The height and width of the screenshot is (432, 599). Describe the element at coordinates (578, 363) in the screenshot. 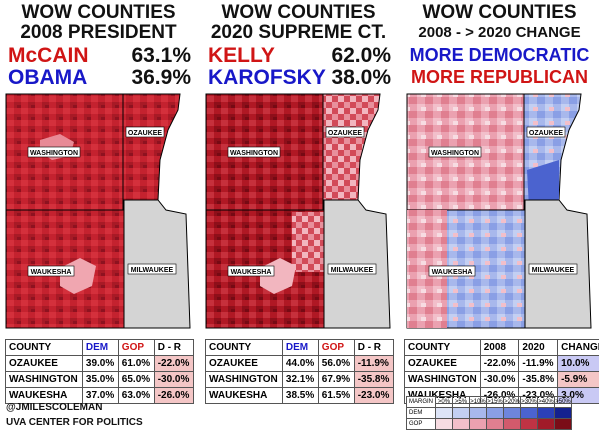

I see `cell: 10.0%` at that location.